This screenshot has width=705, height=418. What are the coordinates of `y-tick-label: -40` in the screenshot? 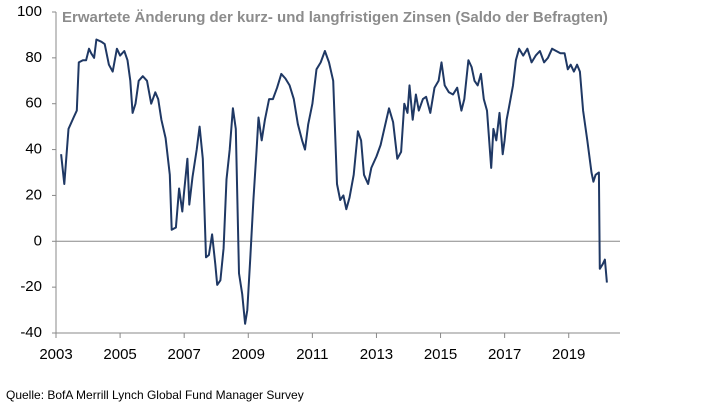 It's located at (31, 332).